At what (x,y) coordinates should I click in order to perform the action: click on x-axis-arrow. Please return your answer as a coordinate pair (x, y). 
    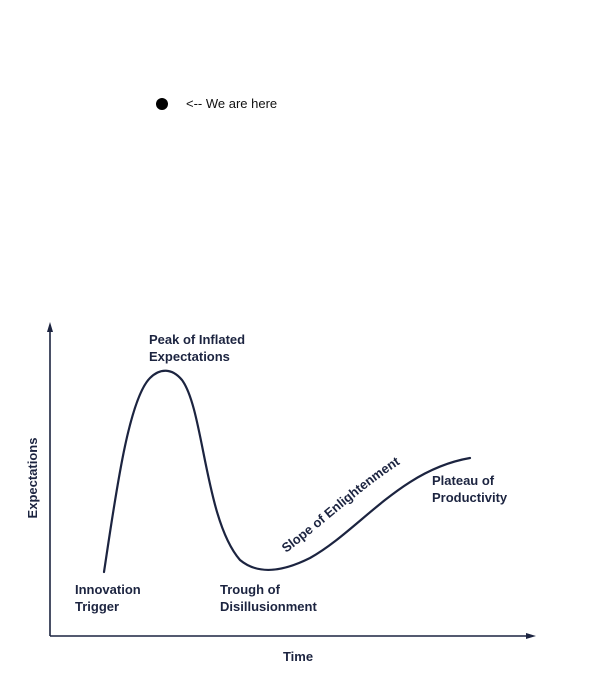
    Looking at the image, I should click on (531, 636).